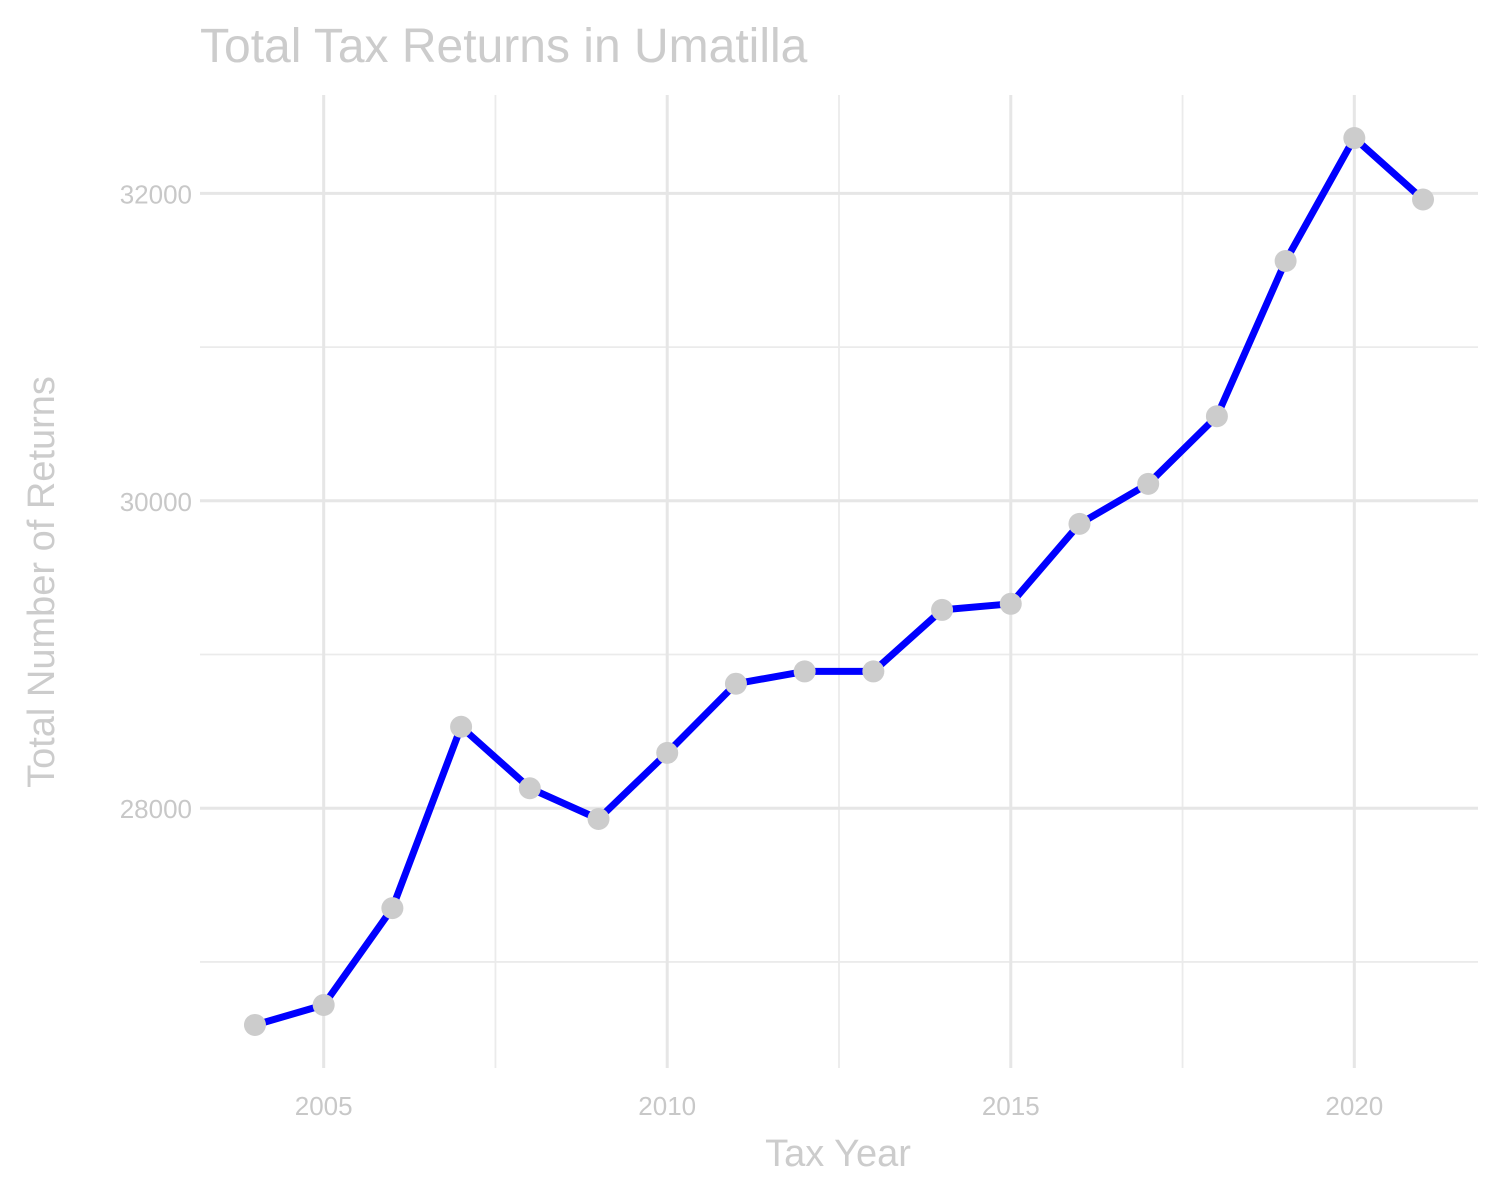  Describe the element at coordinates (156, 194) in the screenshot. I see `y-tick-label: 32000` at that location.